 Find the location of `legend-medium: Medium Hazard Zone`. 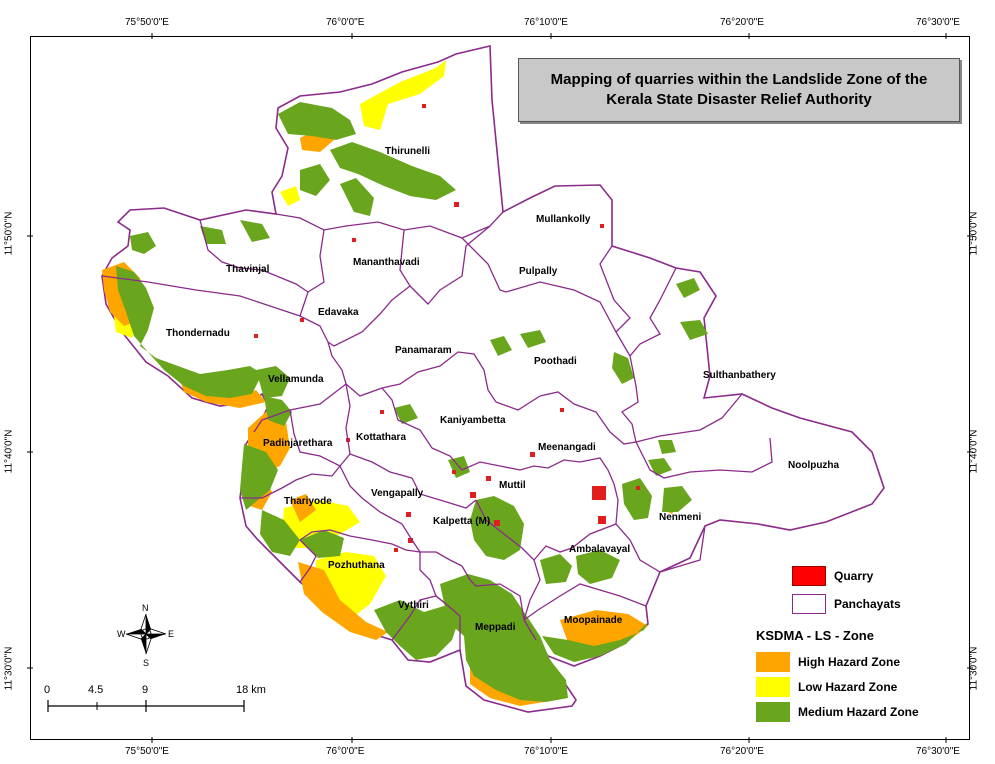

legend-medium: Medium Hazard Zone is located at coordinates (837, 712).